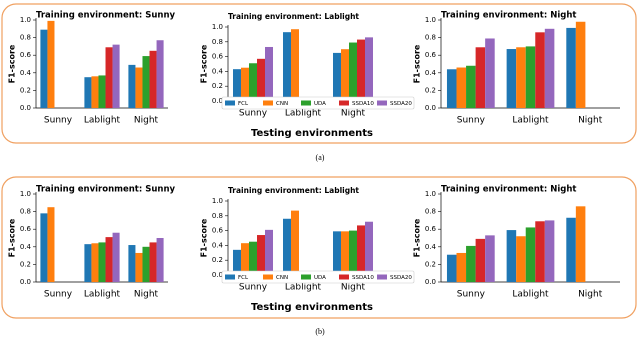 Image resolution: width=640 pixels, height=350 pixels. What do you see at coordinates (401, 278) in the screenshot?
I see `legend-label: SSDA20` at bounding box center [401, 278].